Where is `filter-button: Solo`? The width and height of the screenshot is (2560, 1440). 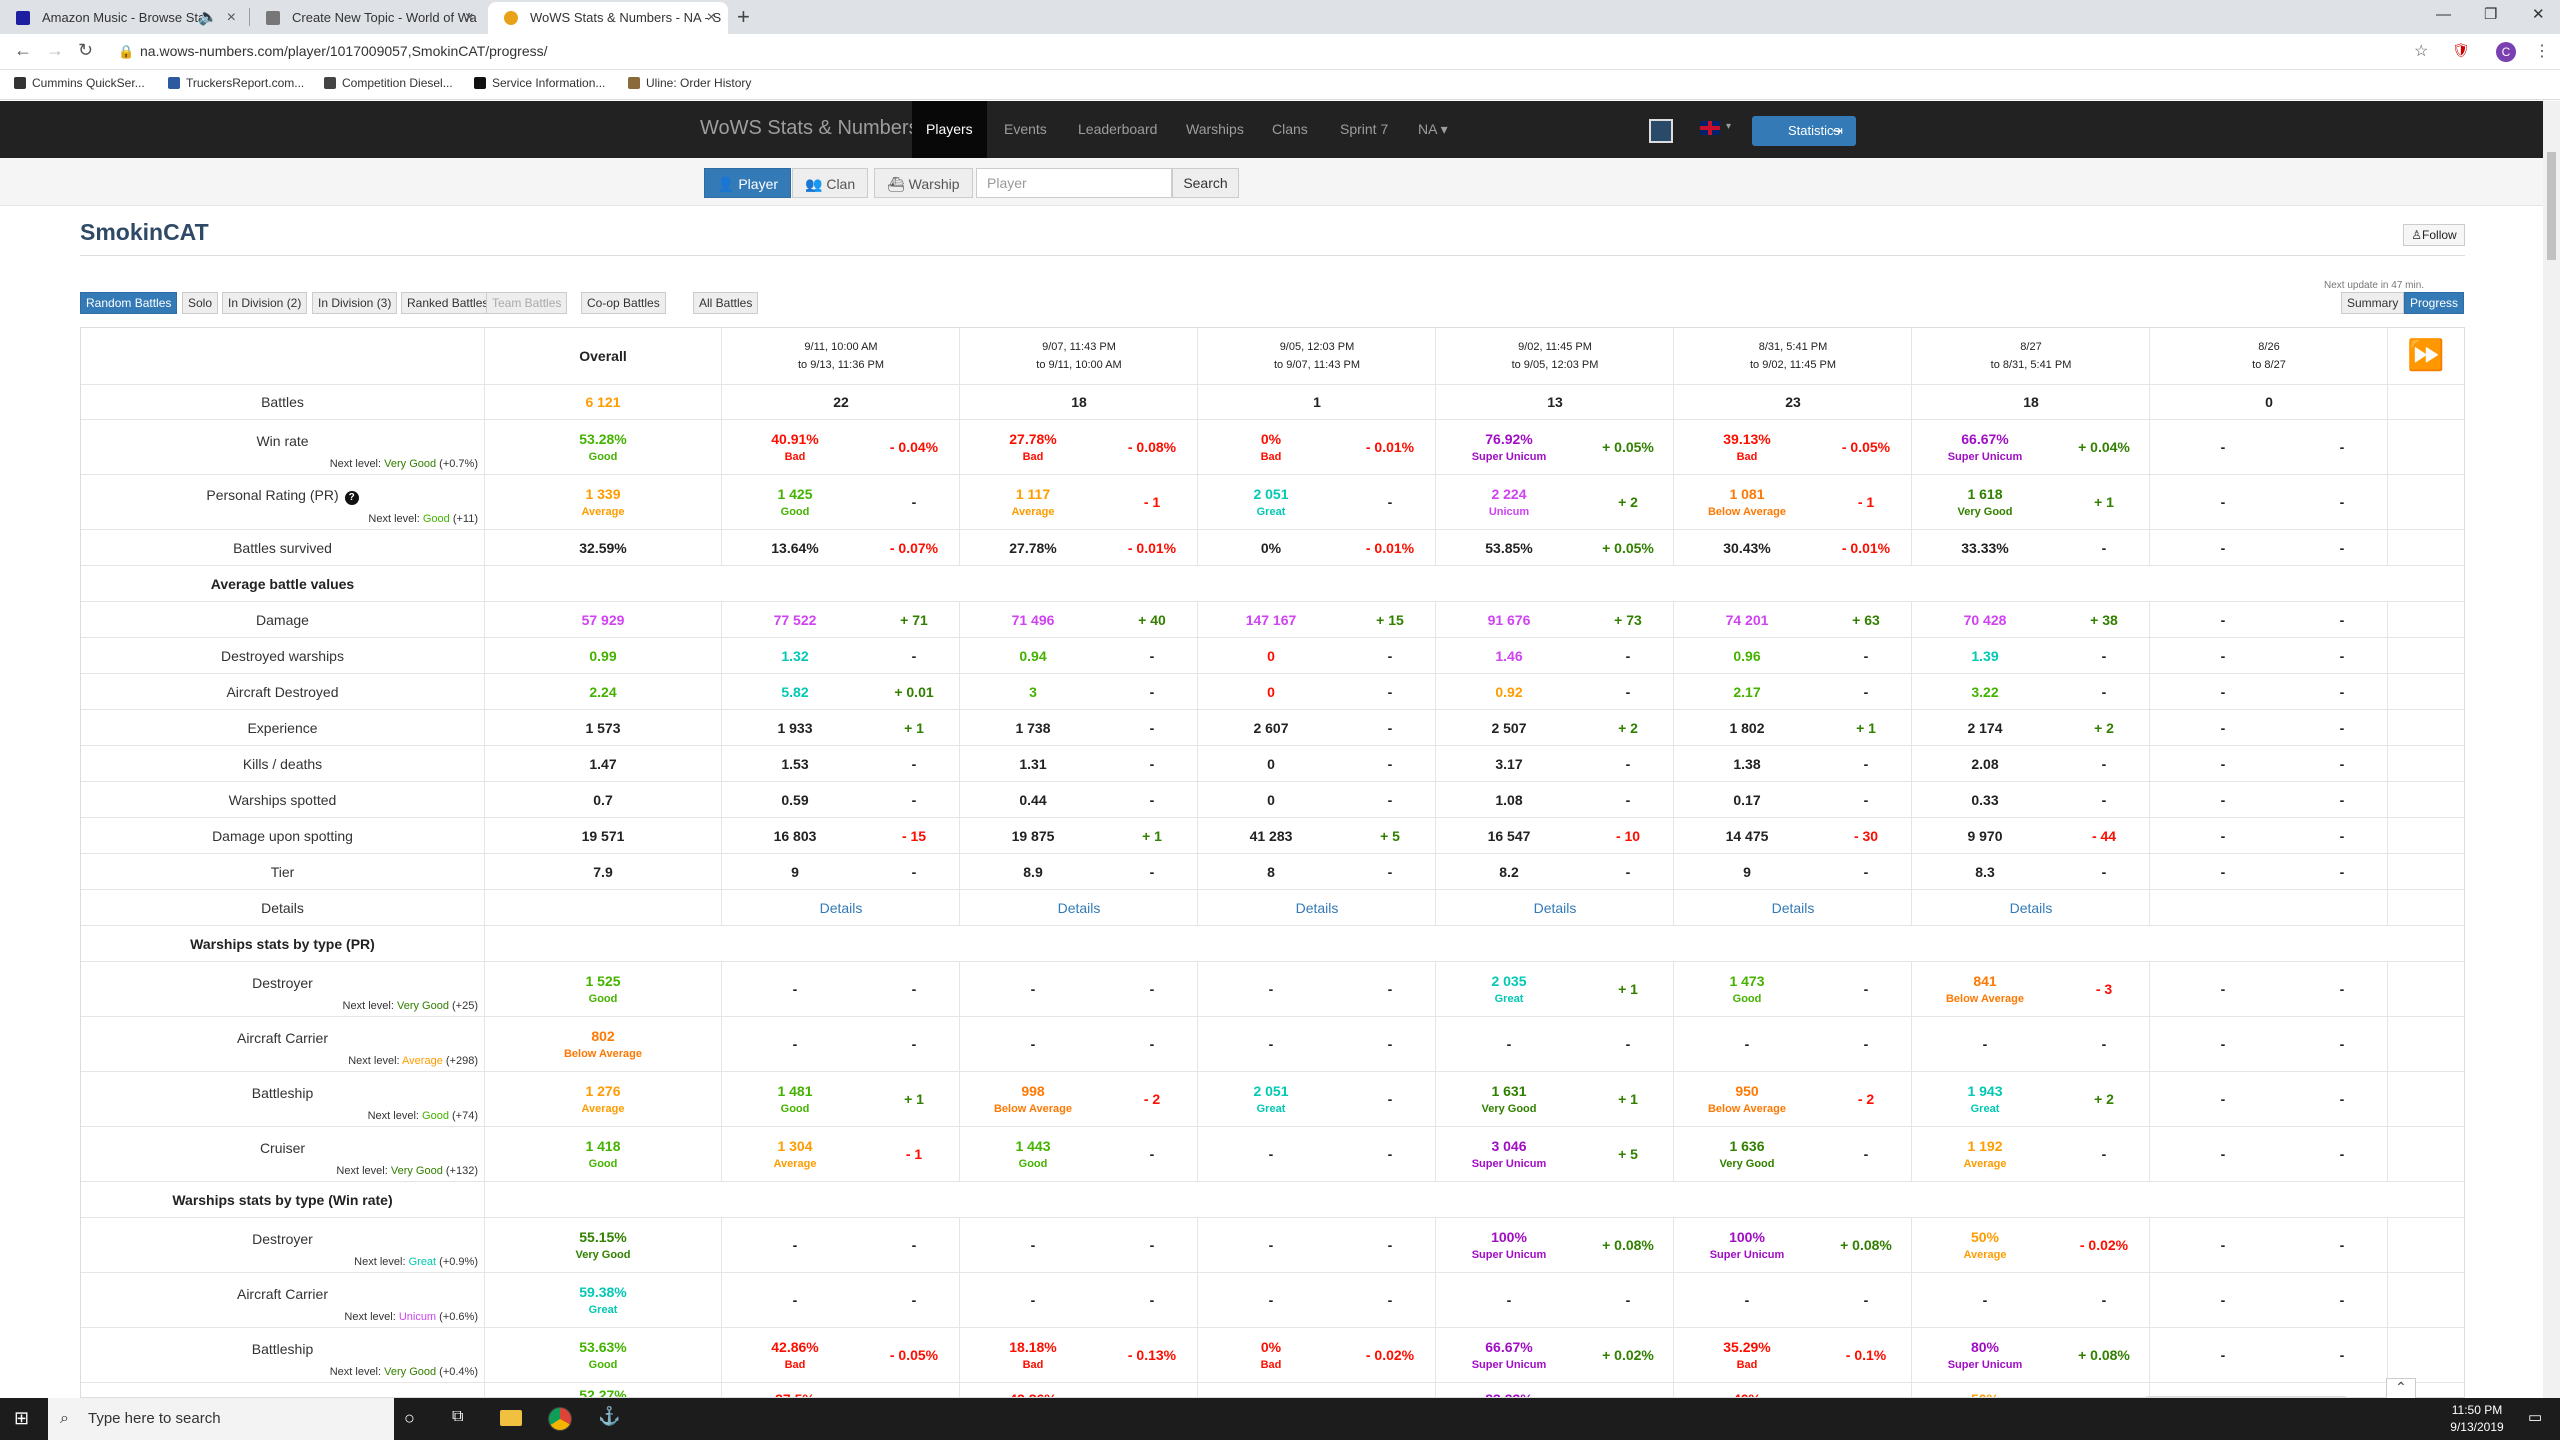
filter-button: Solo is located at coordinates (200, 303).